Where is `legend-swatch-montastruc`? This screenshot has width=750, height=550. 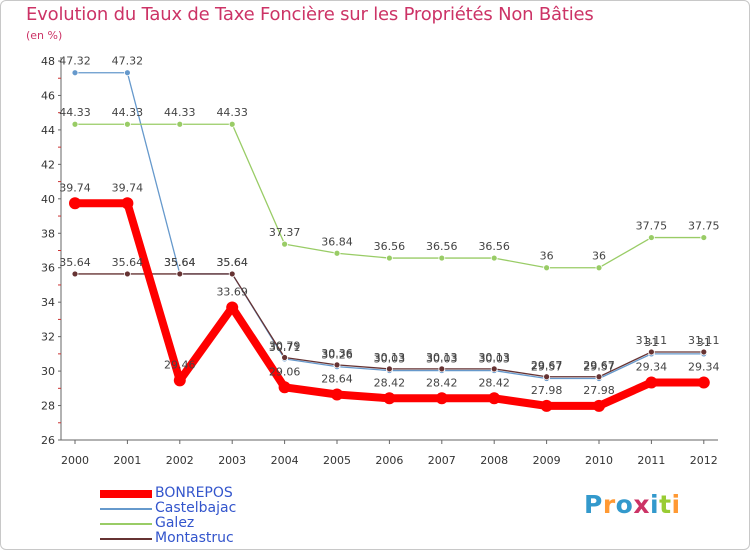 legend-swatch-montastruc is located at coordinates (126, 538).